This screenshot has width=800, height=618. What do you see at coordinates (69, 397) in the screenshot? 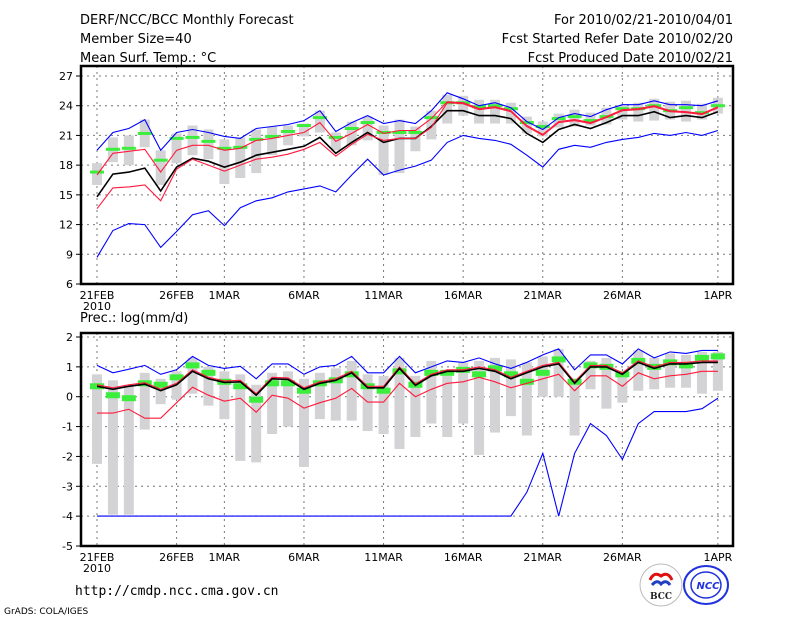
I see `y-tick-label: 0` at bounding box center [69, 397].